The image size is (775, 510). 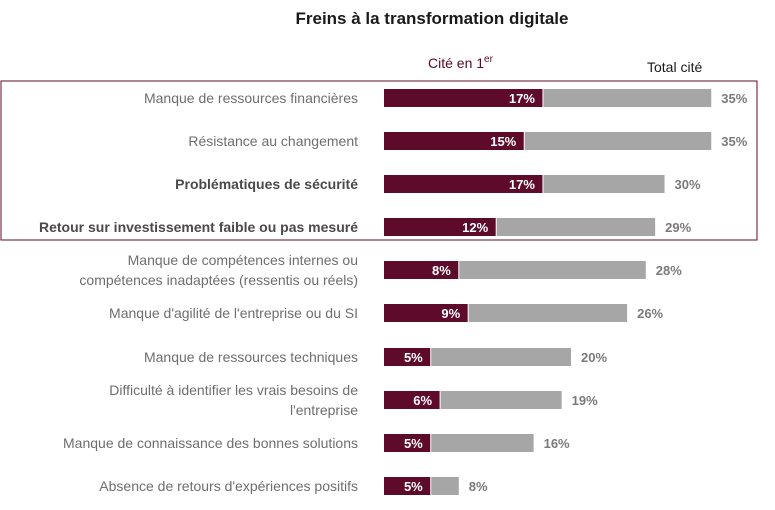 I want to click on value-label-total-cited: 16%, so click(x=557, y=443).